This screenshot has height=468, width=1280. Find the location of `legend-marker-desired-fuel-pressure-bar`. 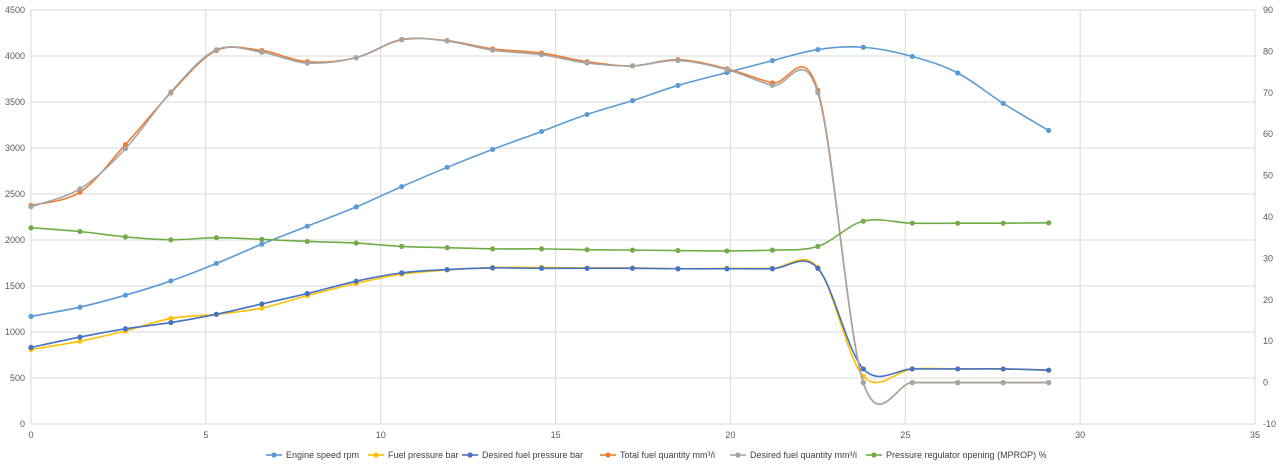

legend-marker-desired-fuel-pressure-bar is located at coordinates (470, 455).